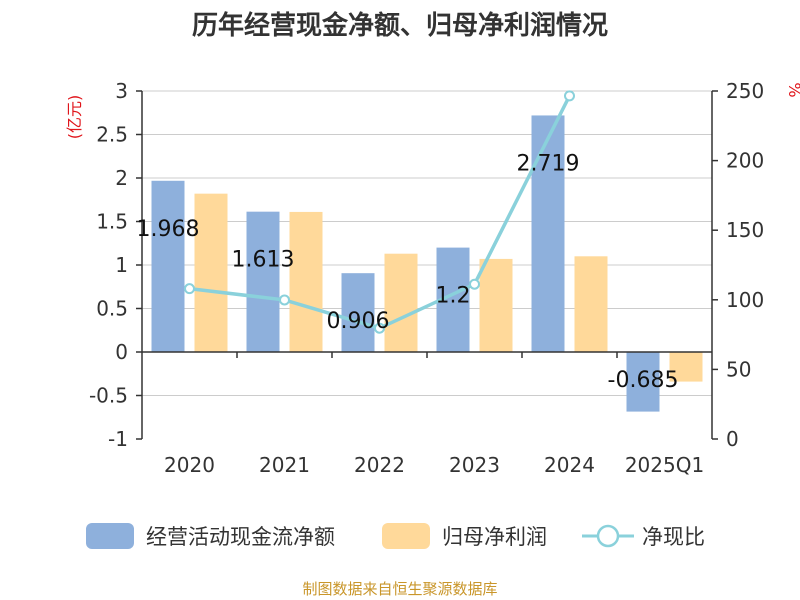  I want to click on left-axis-unit: (亿元), so click(74, 117).